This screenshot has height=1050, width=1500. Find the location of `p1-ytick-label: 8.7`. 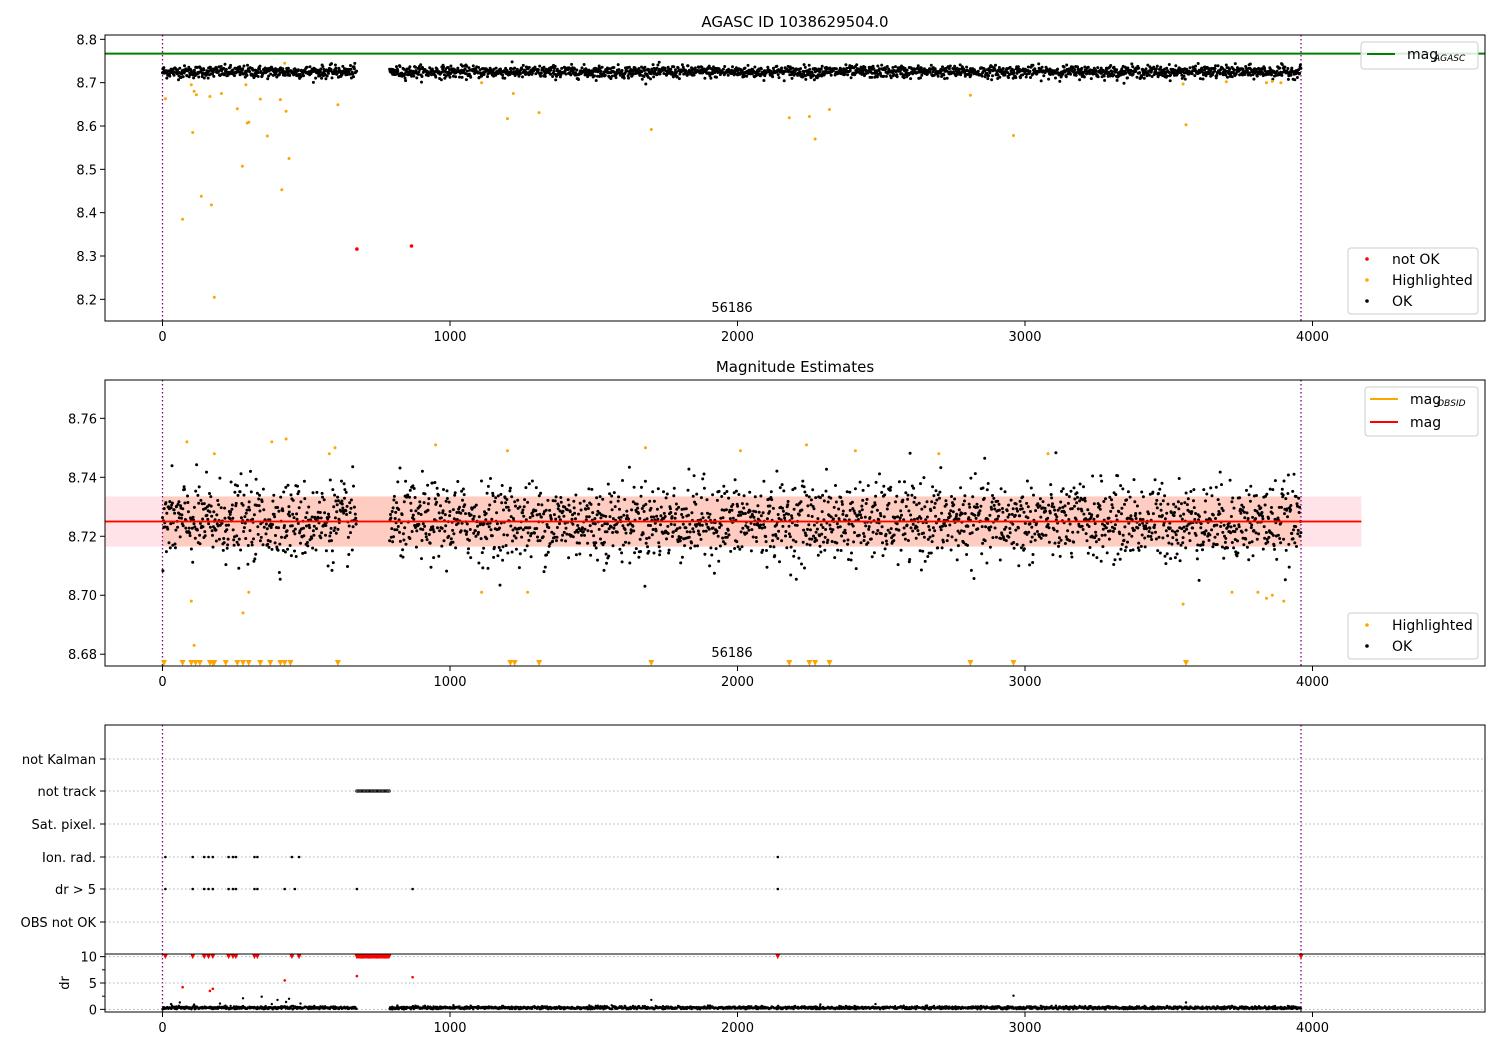

p1-ytick-label: 8.7 is located at coordinates (86, 84).